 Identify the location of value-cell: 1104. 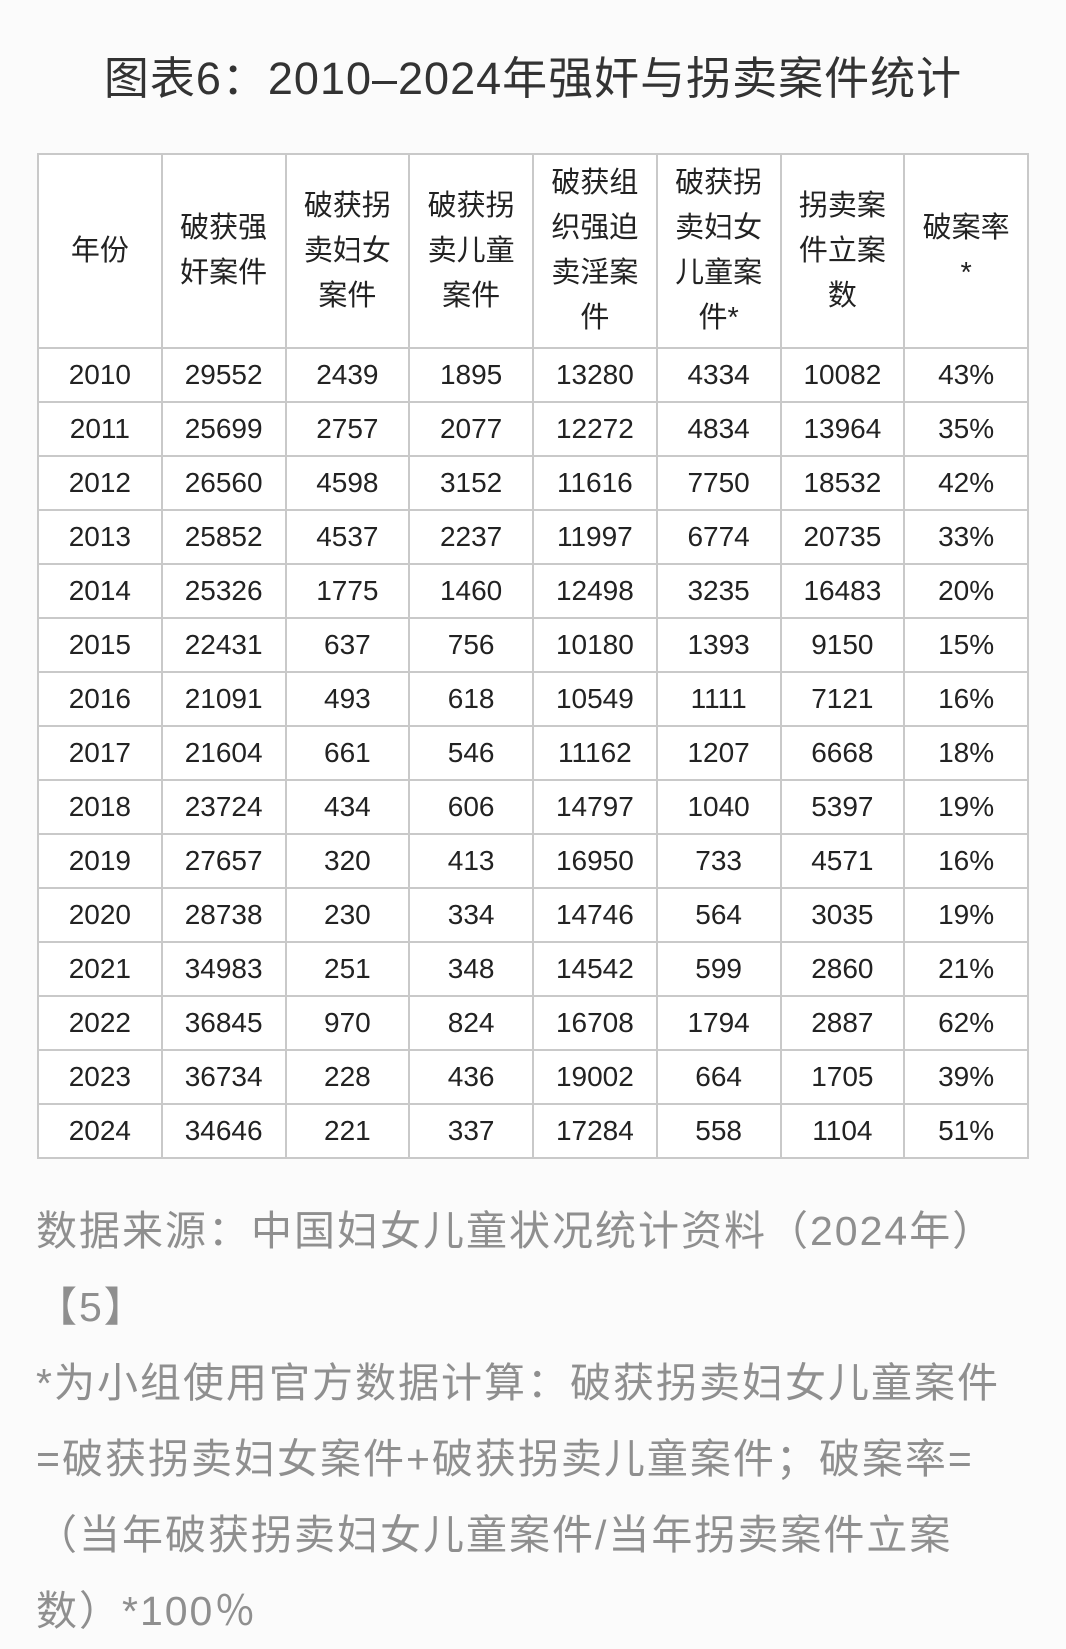
(842, 1131).